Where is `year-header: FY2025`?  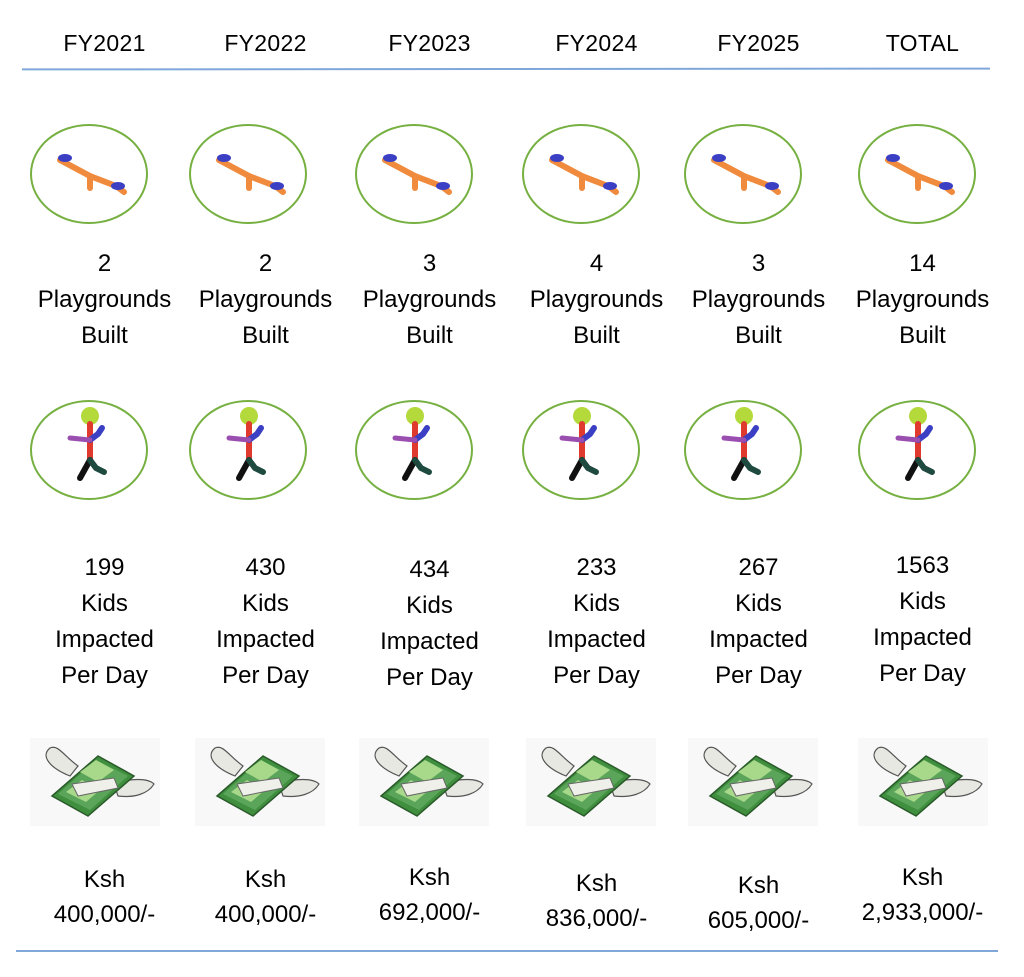
year-header: FY2025 is located at coordinates (758, 43).